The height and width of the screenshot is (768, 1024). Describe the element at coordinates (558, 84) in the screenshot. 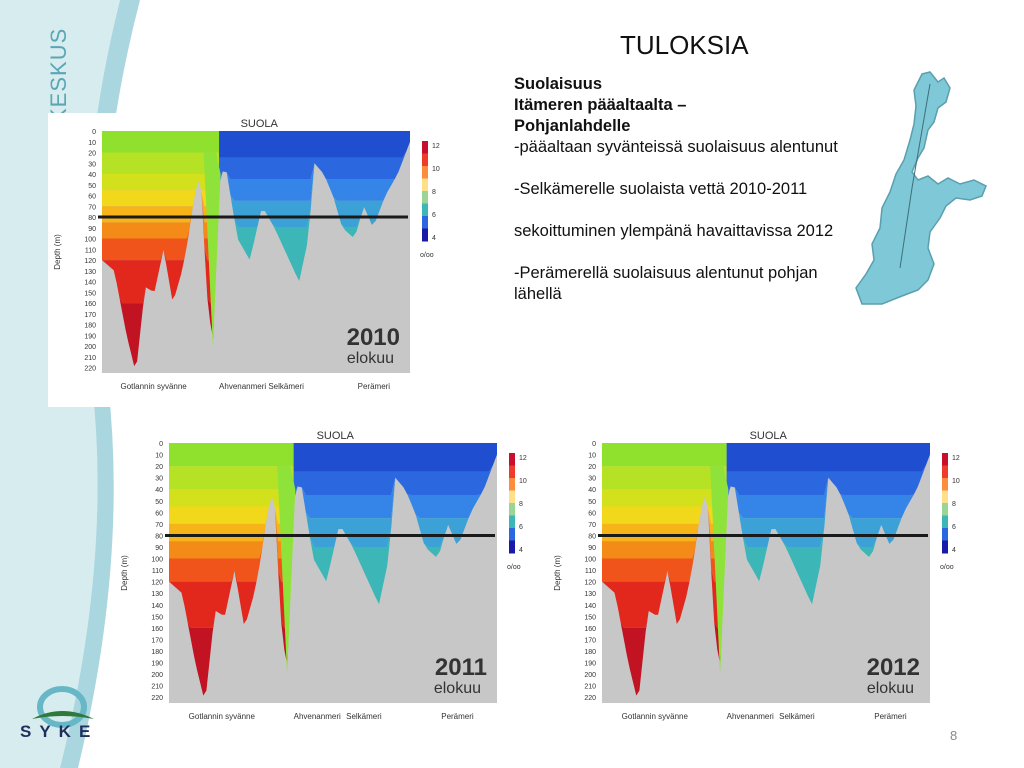

I see `heading-salinity: Suolaisuus` at that location.